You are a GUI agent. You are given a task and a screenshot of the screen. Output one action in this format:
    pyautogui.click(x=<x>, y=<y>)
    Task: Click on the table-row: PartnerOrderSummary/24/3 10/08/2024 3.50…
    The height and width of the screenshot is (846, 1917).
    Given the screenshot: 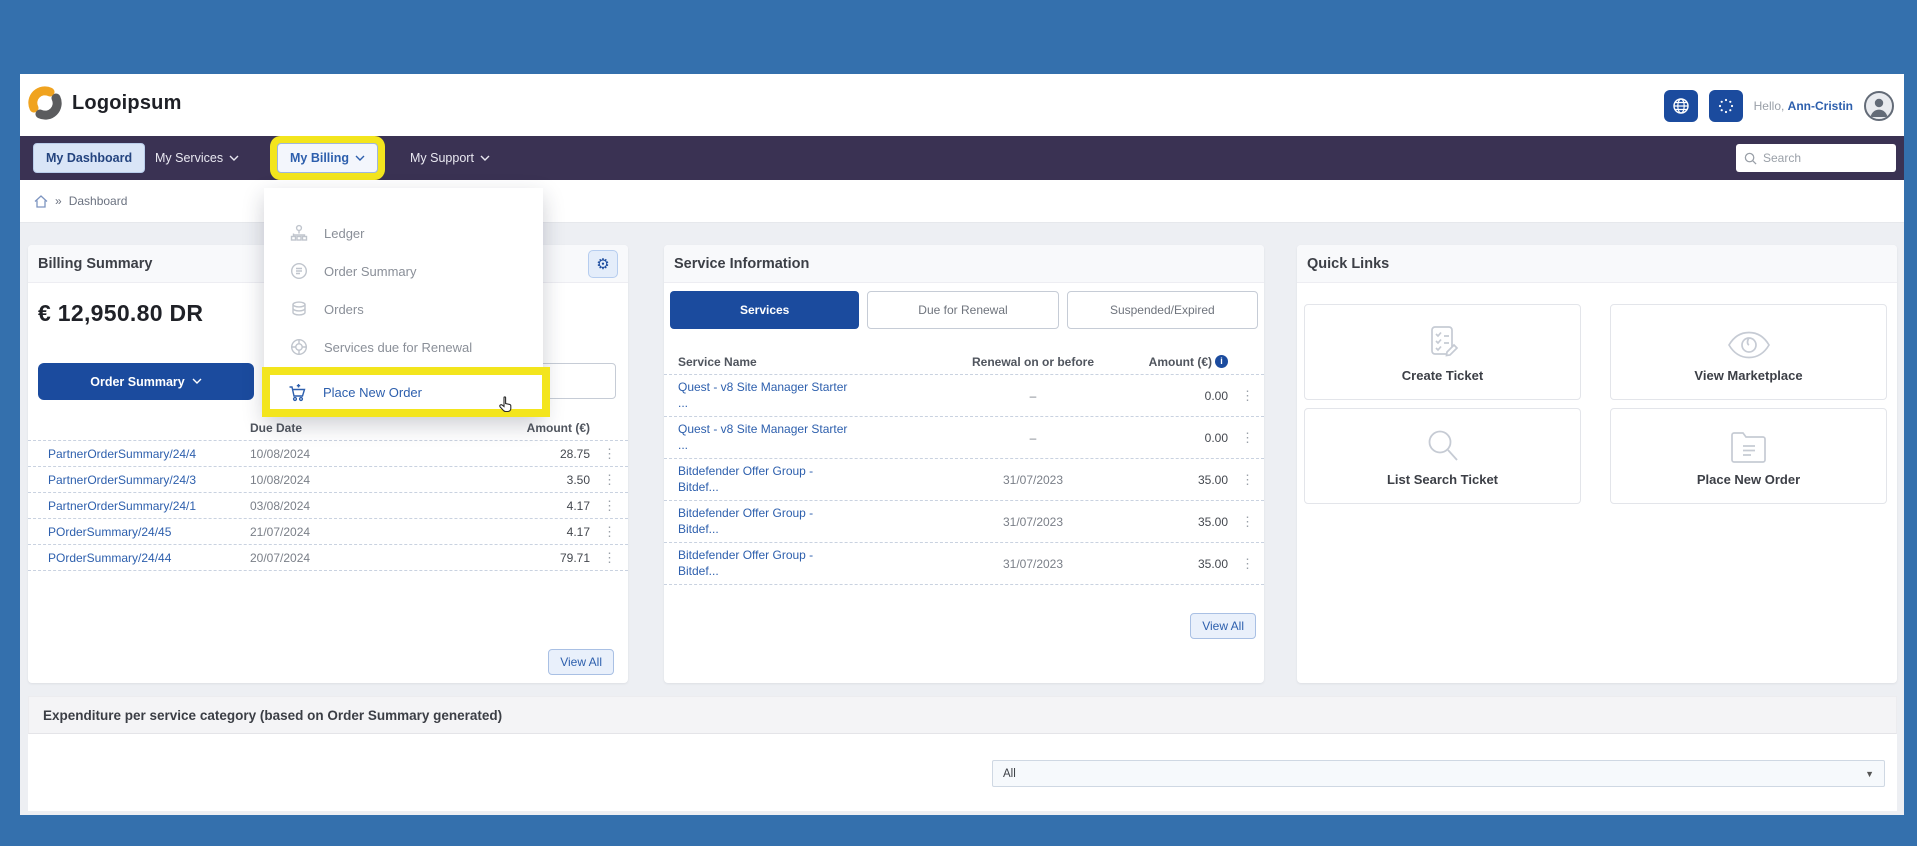 What is the action you would take?
    pyautogui.click(x=328, y=480)
    